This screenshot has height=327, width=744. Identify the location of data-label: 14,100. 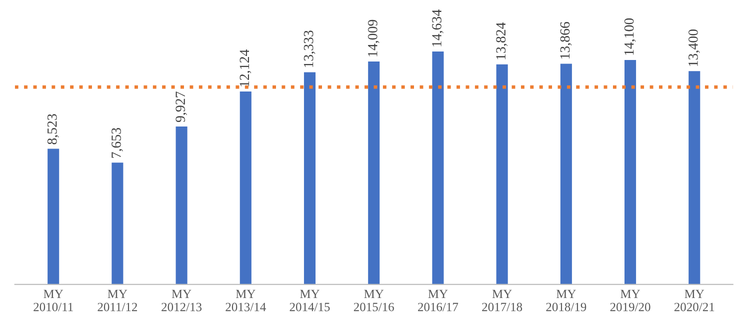
(630, 36).